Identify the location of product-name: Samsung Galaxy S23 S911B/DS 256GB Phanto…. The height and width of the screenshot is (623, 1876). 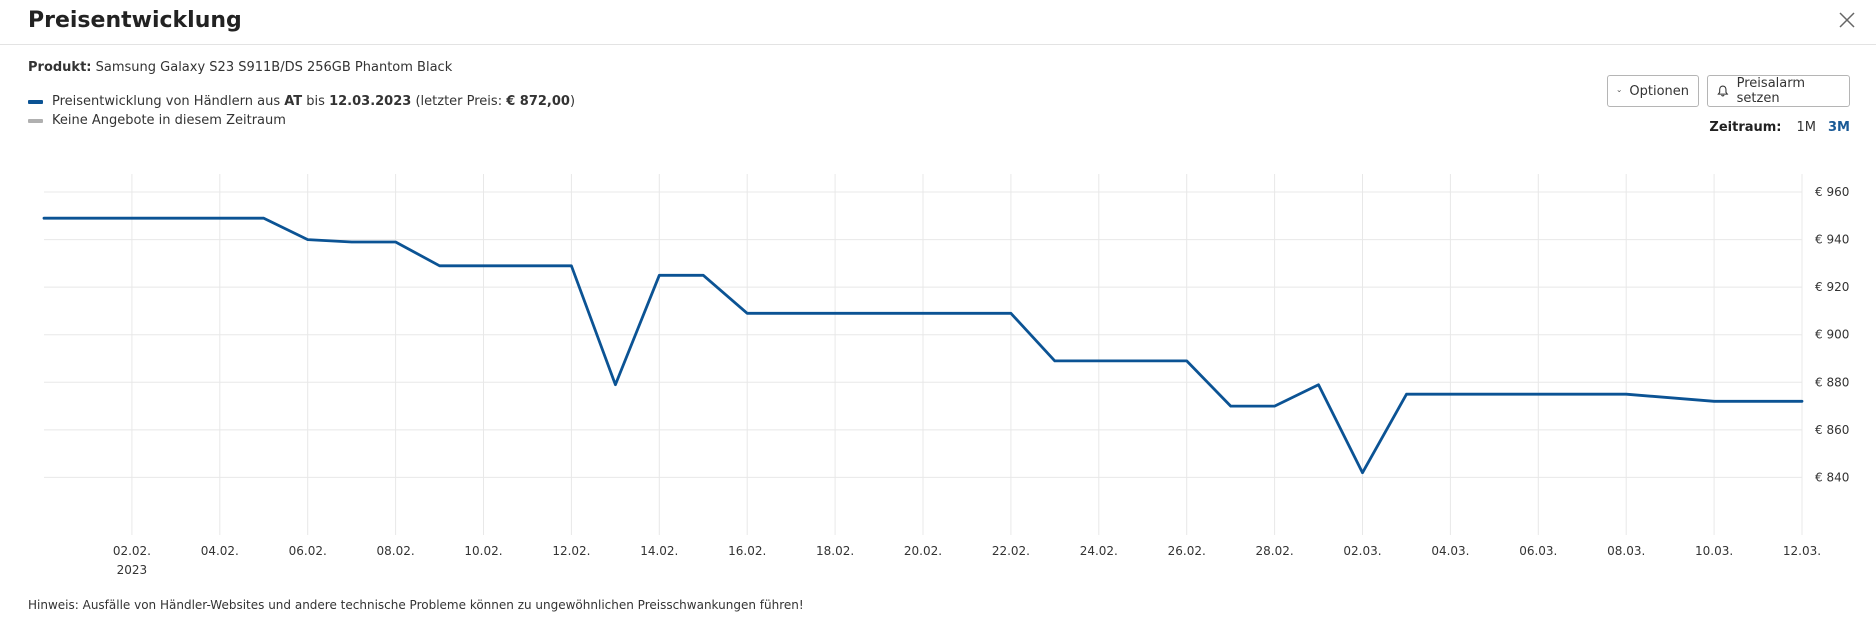
(274, 67).